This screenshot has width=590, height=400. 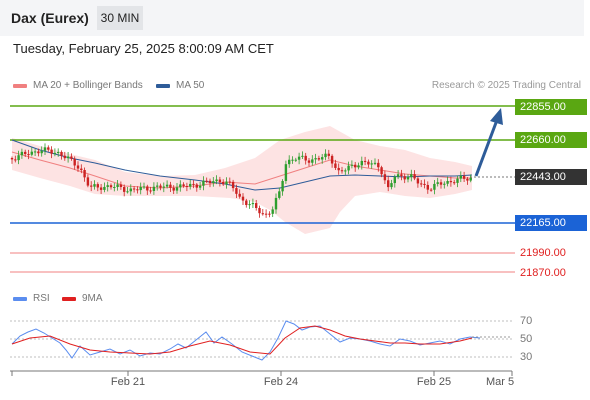 I want to click on research-credit: Research © 2025 Trading Central, so click(x=506, y=85).